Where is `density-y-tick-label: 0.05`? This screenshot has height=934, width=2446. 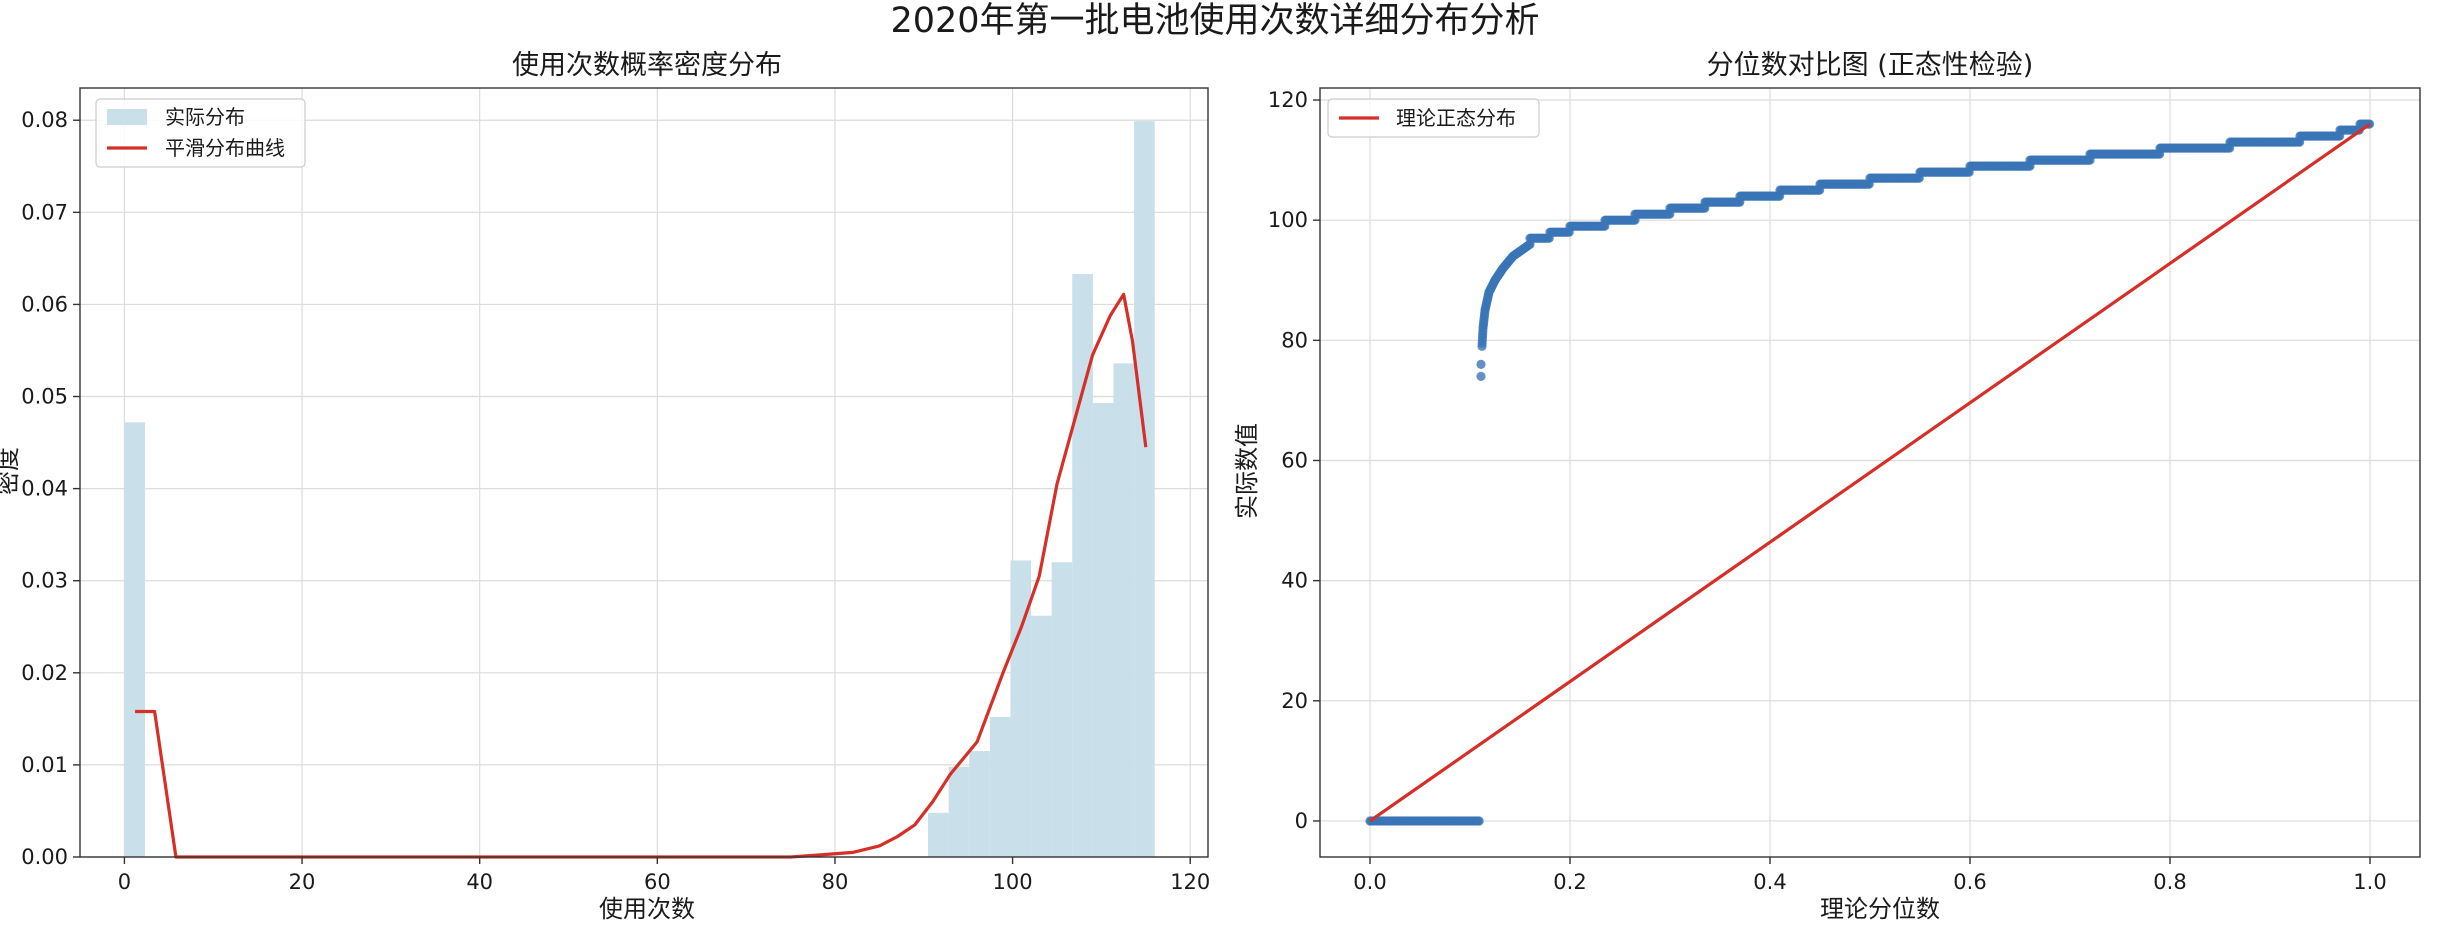 density-y-tick-label: 0.05 is located at coordinates (44, 397).